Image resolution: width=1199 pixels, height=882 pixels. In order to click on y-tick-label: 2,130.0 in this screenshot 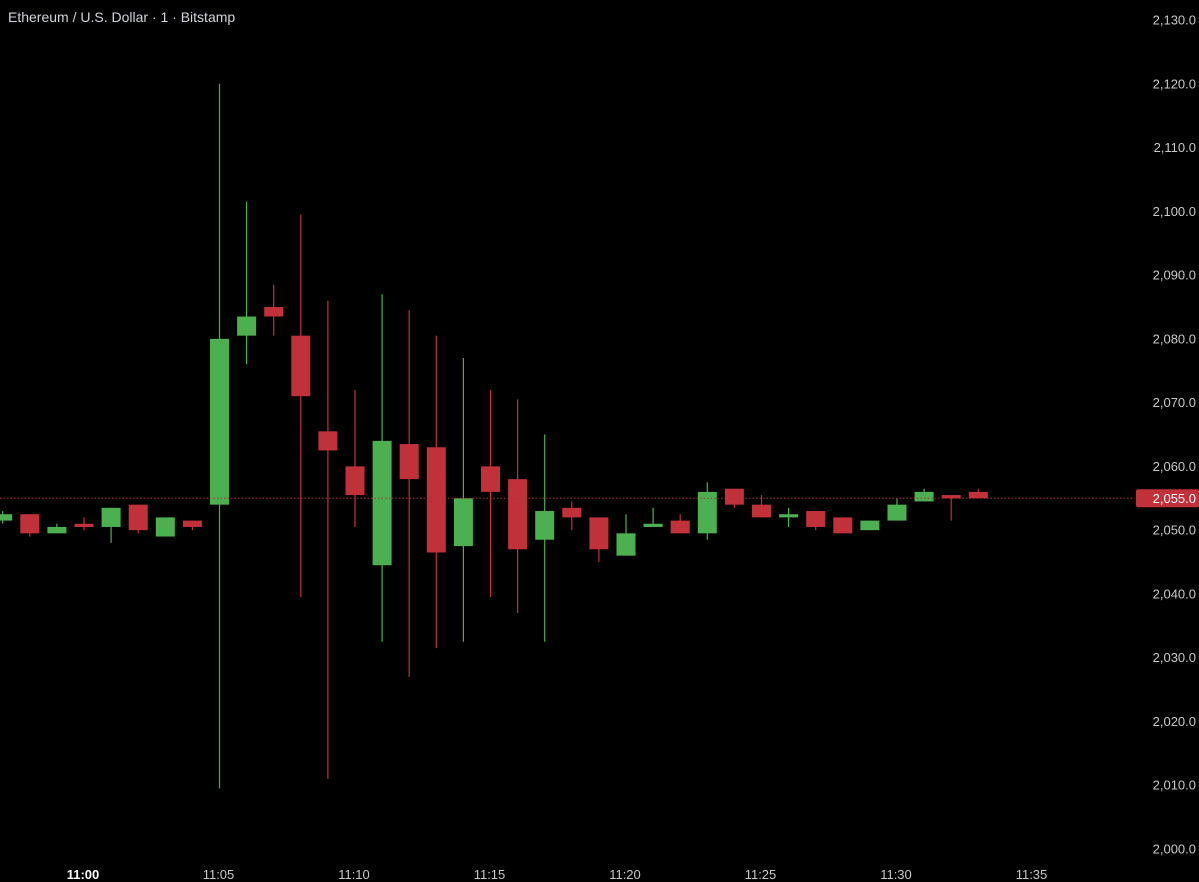, I will do `click(1174, 20)`.